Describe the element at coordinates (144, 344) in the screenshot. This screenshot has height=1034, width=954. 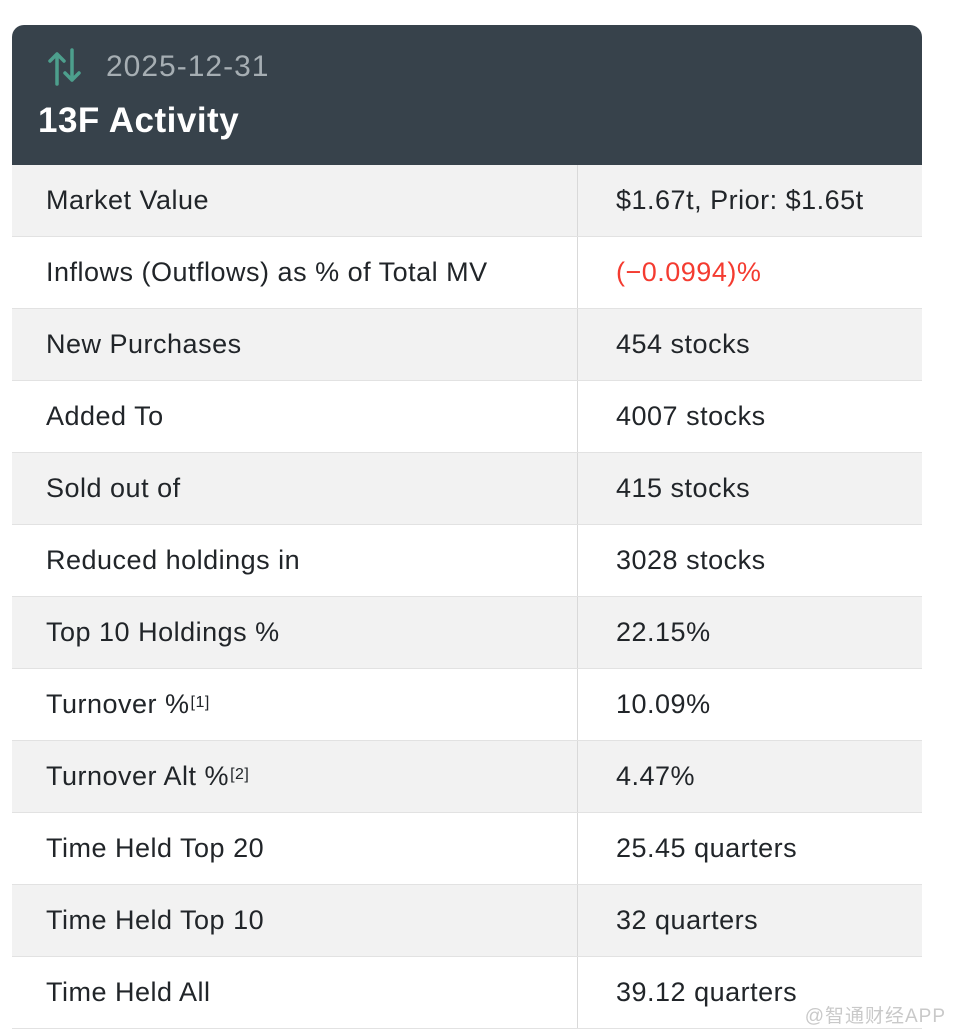
I see `row-label: New Purchases` at that location.